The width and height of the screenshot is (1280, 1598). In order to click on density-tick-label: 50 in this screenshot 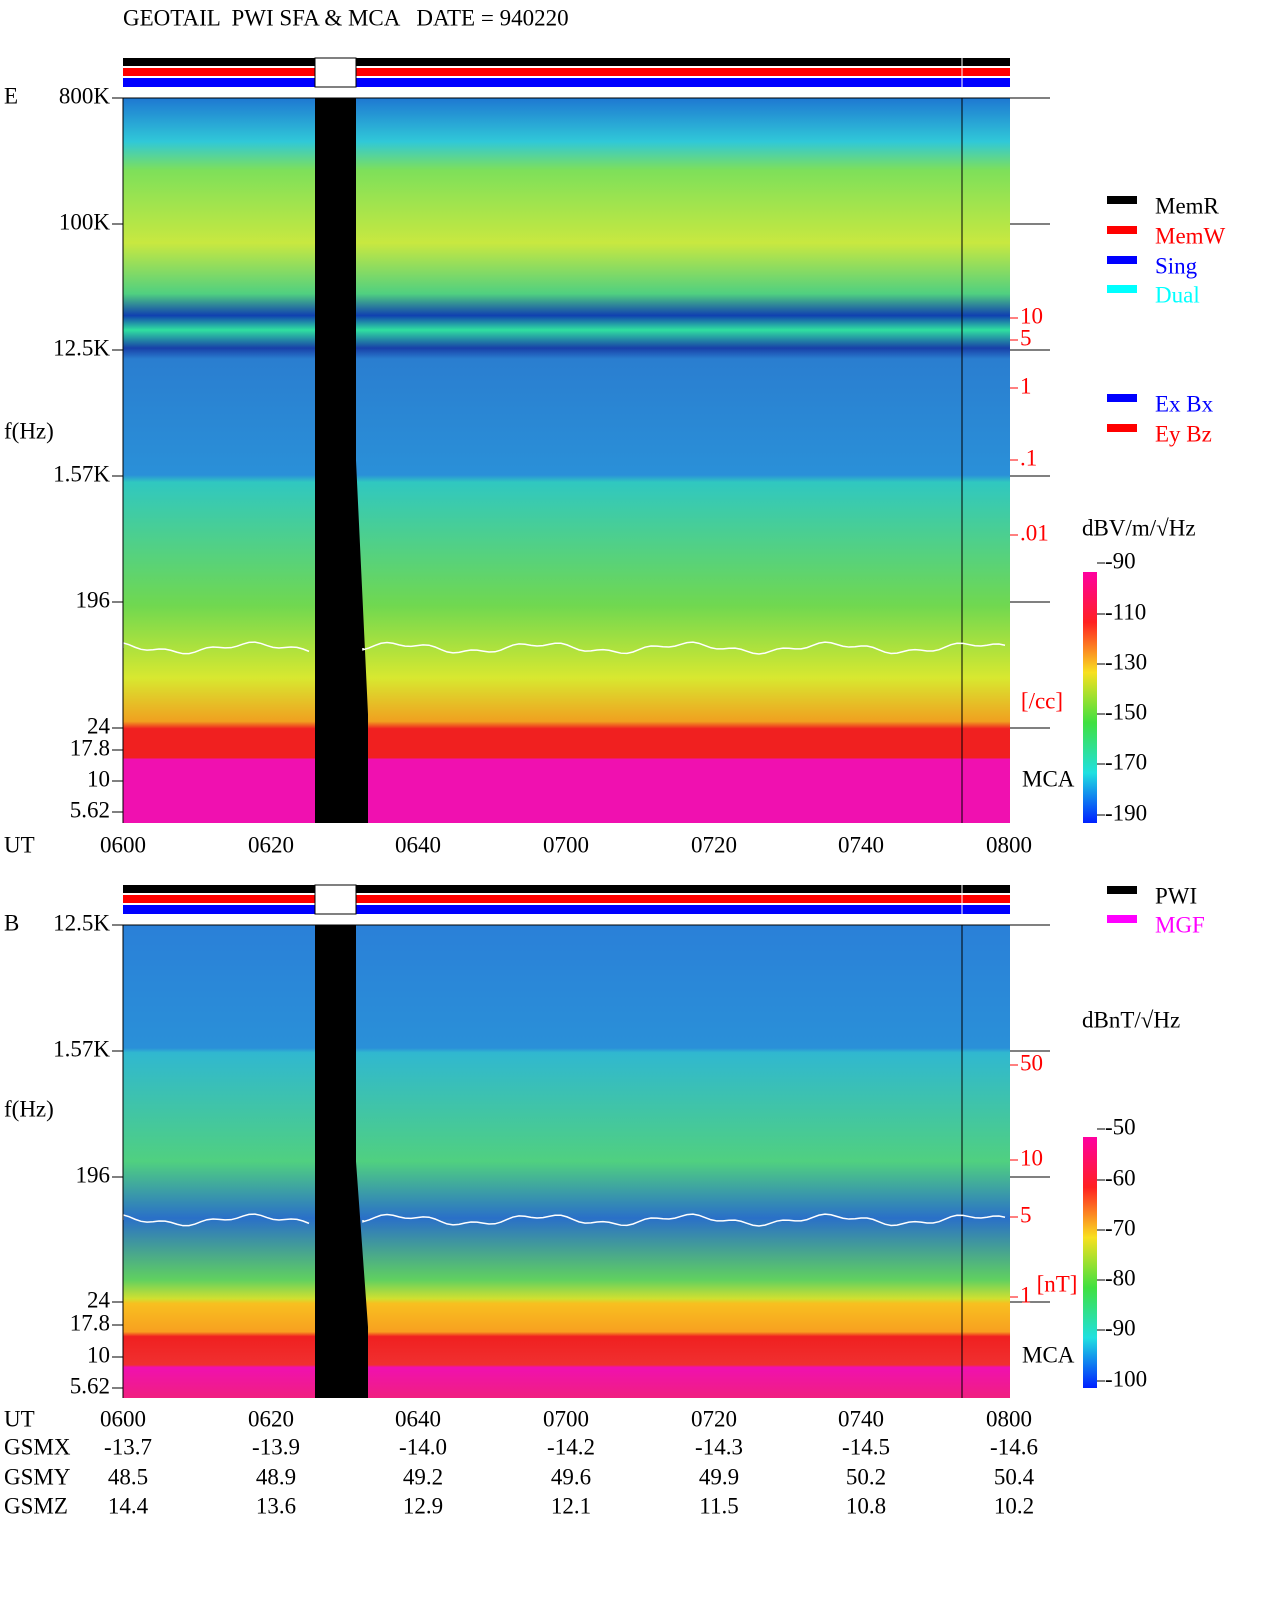, I will do `click(1031, 1062)`.